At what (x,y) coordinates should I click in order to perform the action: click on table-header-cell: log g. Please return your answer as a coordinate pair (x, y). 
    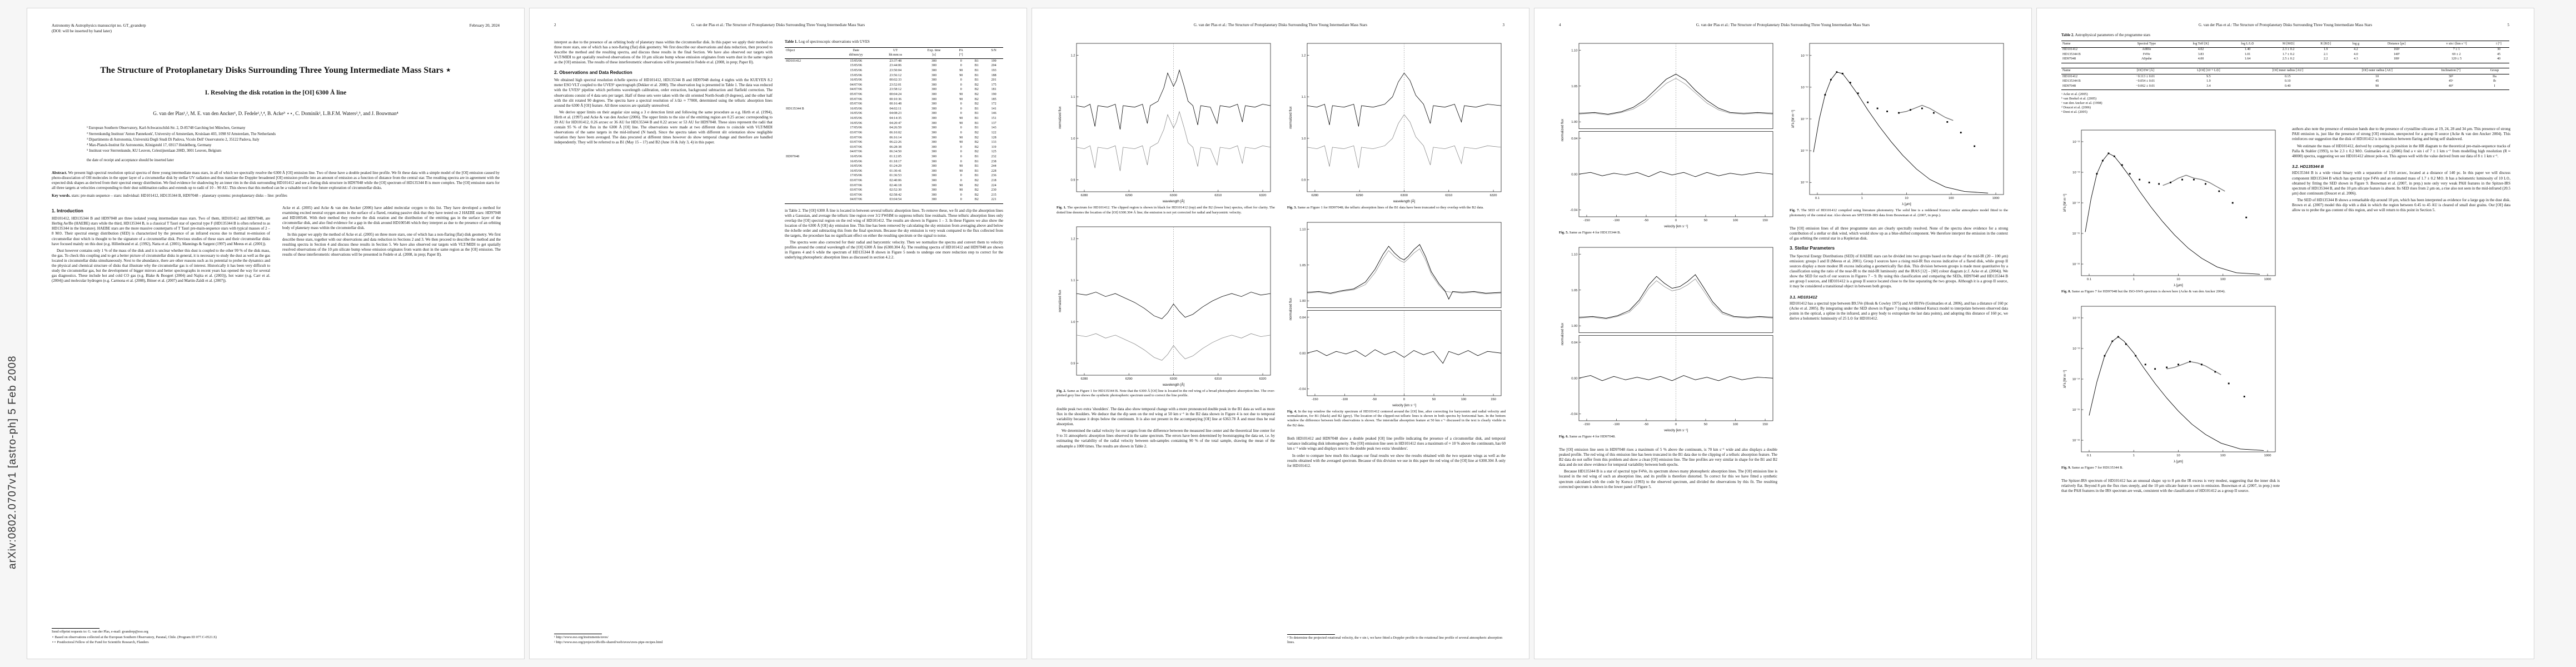
    Looking at the image, I should click on (2356, 44).